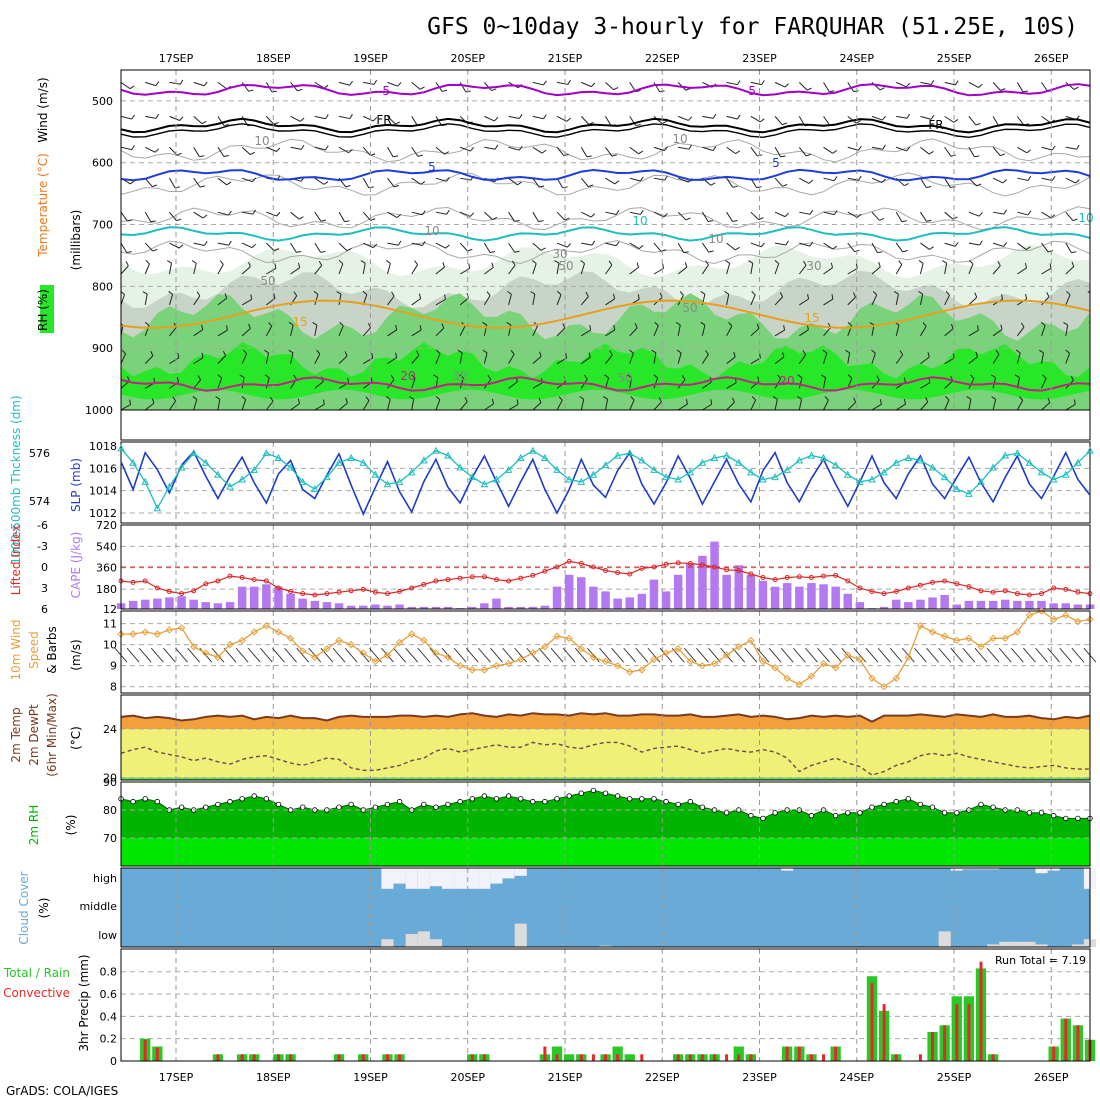 This screenshot has width=1100, height=1100. What do you see at coordinates (605, 483) in the screenshot?
I see `slp-line` at bounding box center [605, 483].